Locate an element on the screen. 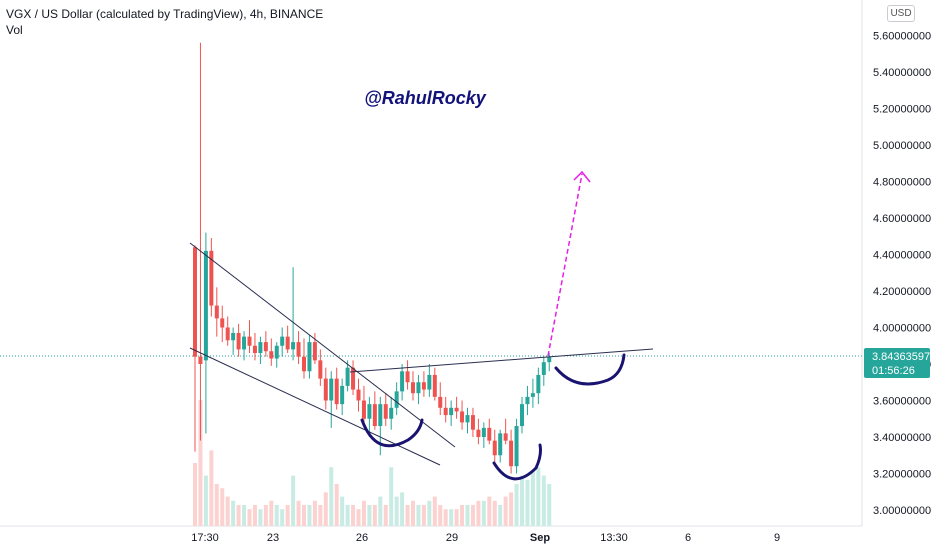  y-tick-label: 4.60000000 is located at coordinates (902, 219).